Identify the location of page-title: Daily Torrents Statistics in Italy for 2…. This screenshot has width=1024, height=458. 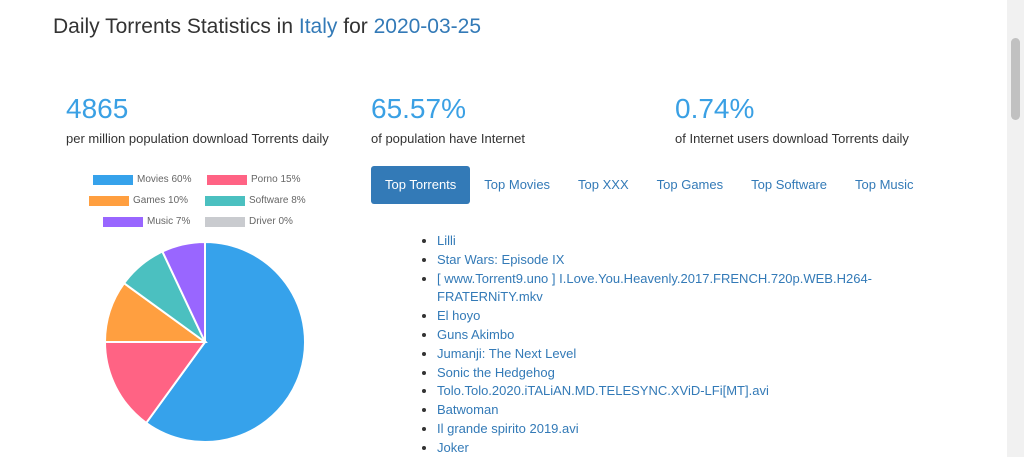
(267, 27).